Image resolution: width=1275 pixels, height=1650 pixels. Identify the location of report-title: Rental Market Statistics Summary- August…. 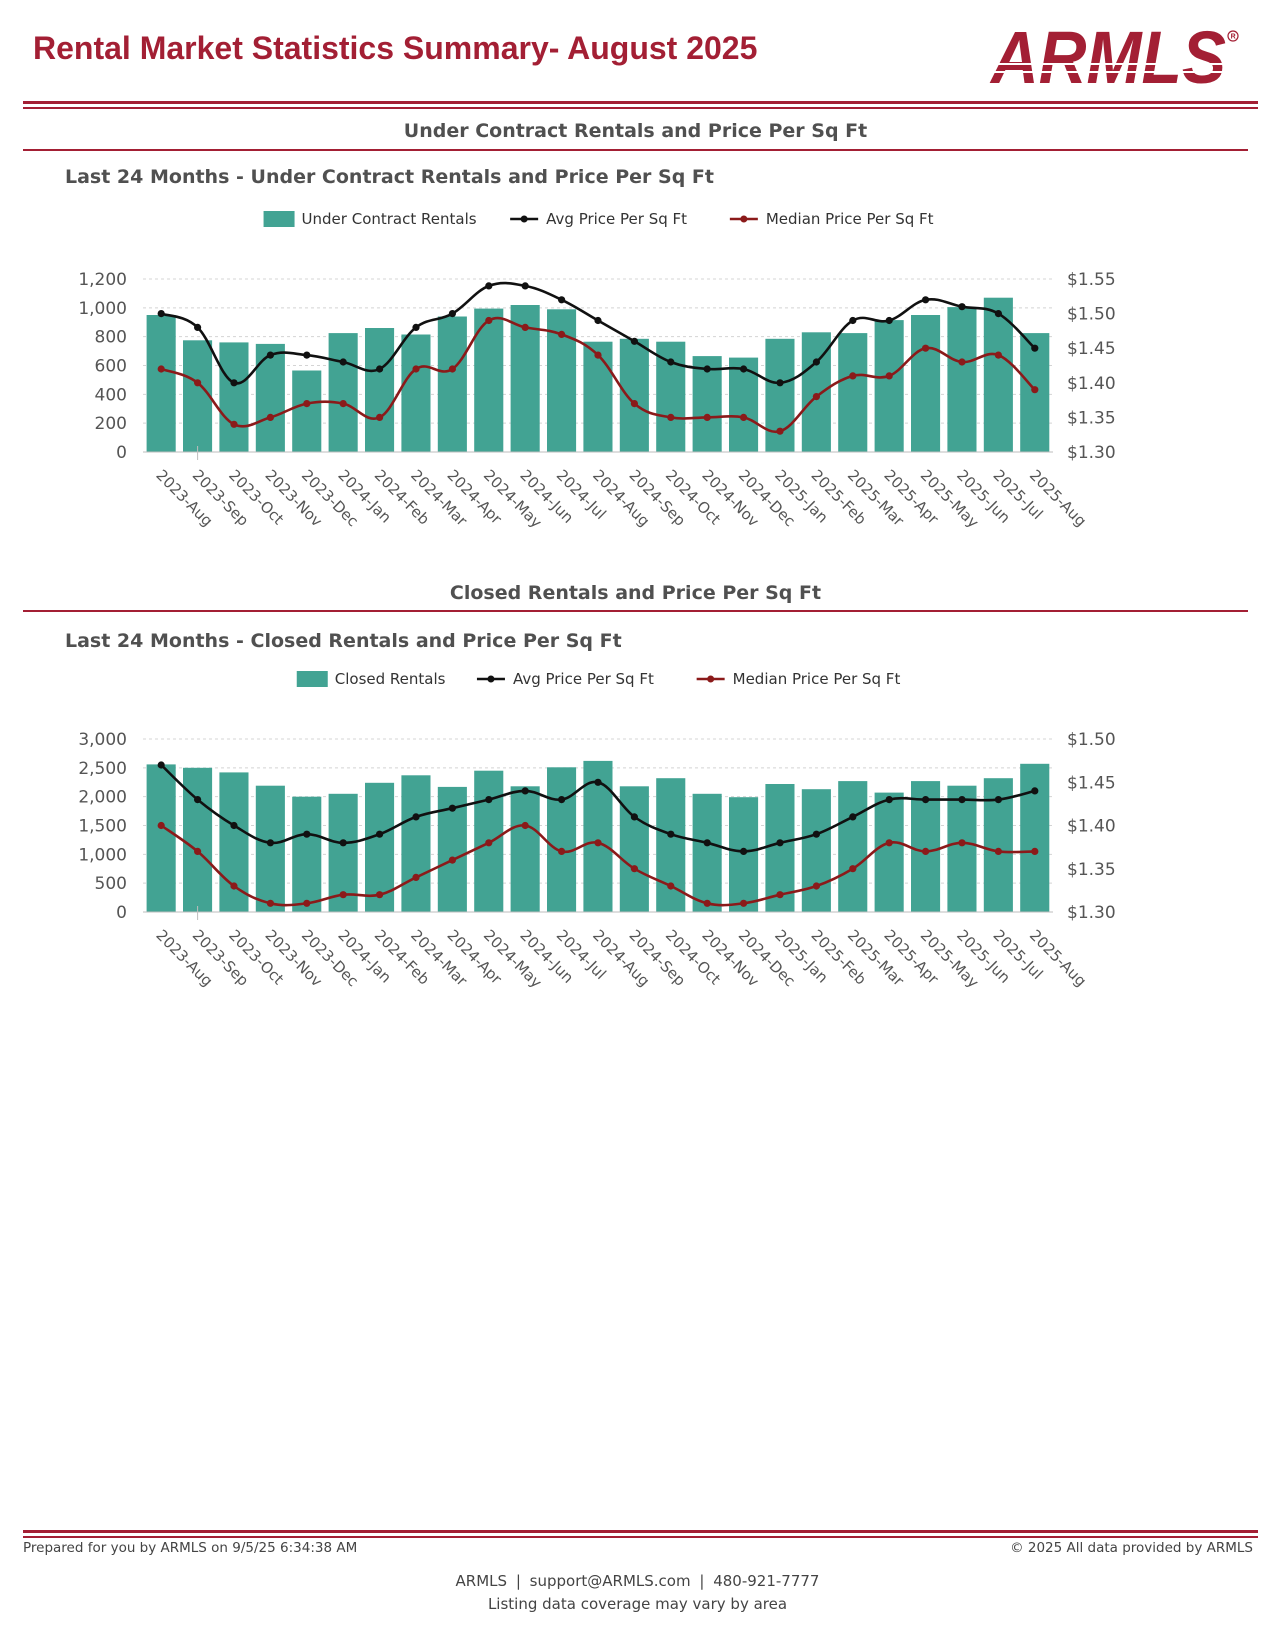
(395, 48).